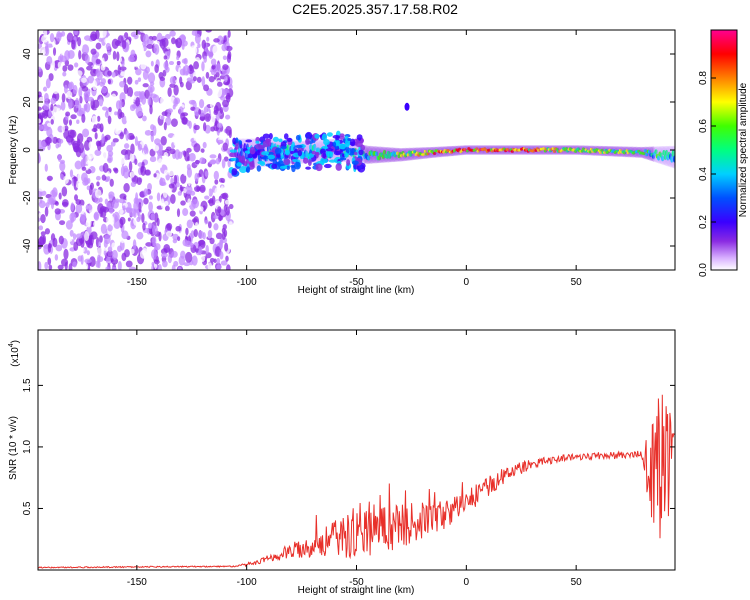 The width and height of the screenshot is (750, 600). What do you see at coordinates (27, 385) in the screenshot?
I see `snr-y-tick-label: 1.5` at bounding box center [27, 385].